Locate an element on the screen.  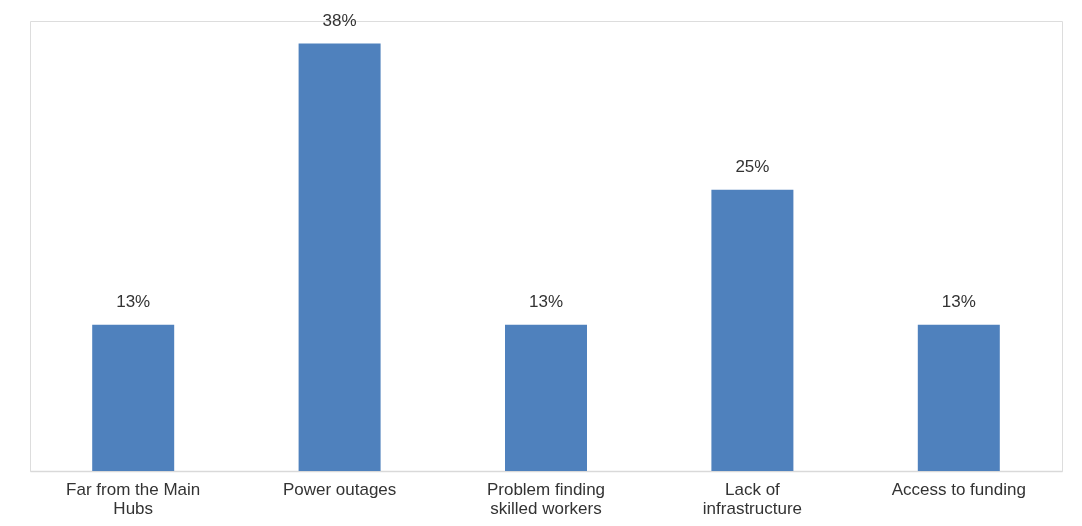
data-label: 25% is located at coordinates (752, 166).